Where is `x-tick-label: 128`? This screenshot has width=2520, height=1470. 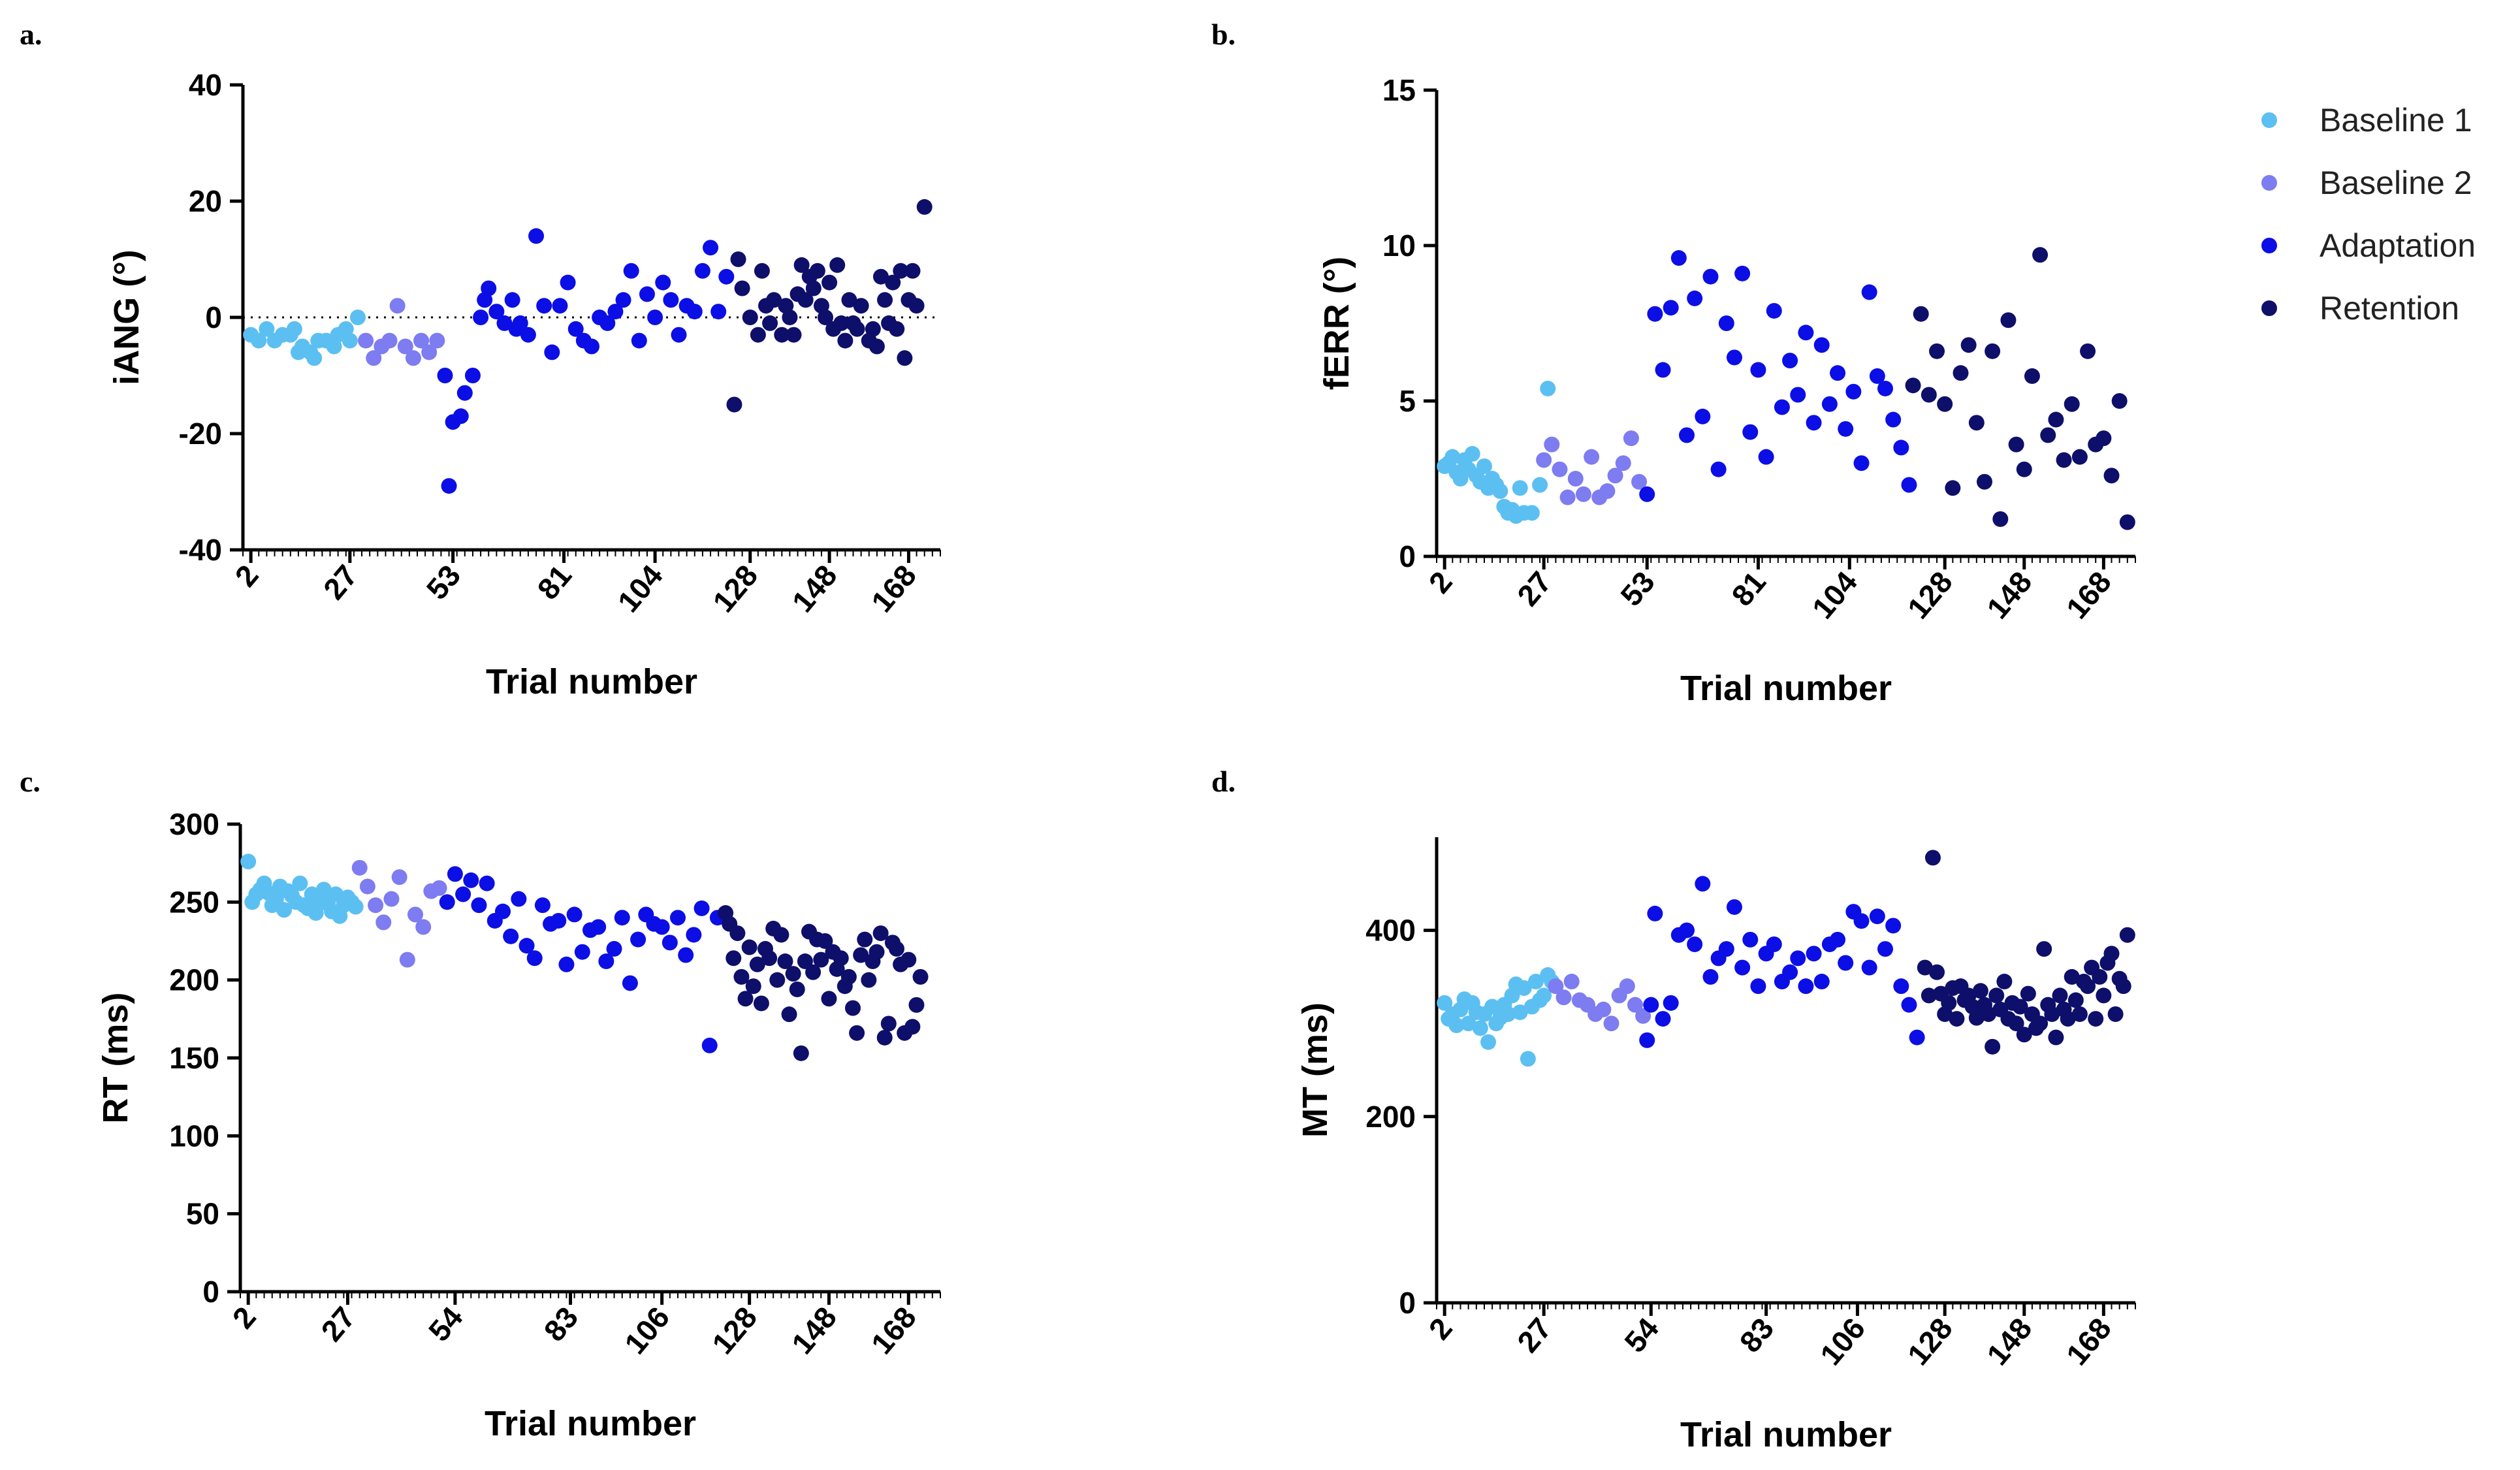 x-tick-label: 128 is located at coordinates (1930, 595).